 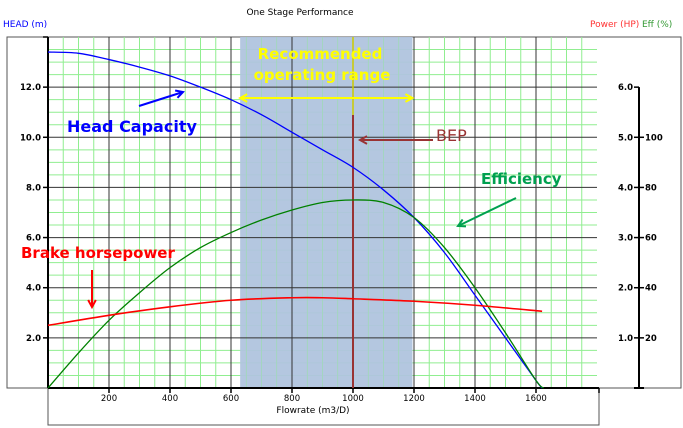 I want to click on y-power-label: Power (HP), so click(x=614, y=25).